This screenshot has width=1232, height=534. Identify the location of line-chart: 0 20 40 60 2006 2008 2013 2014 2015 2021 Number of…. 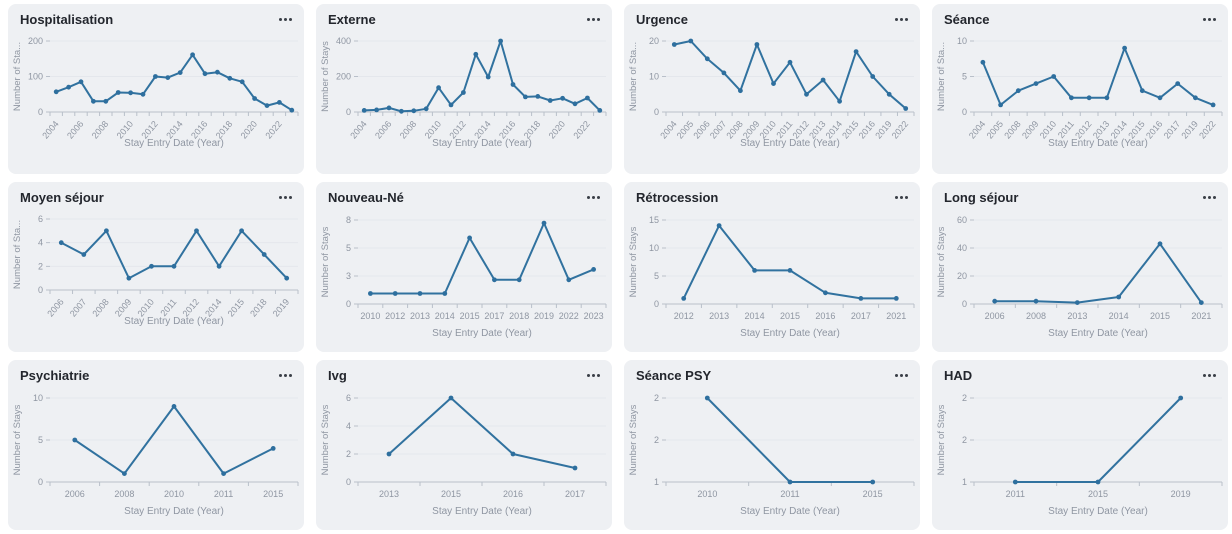
(1080, 280).